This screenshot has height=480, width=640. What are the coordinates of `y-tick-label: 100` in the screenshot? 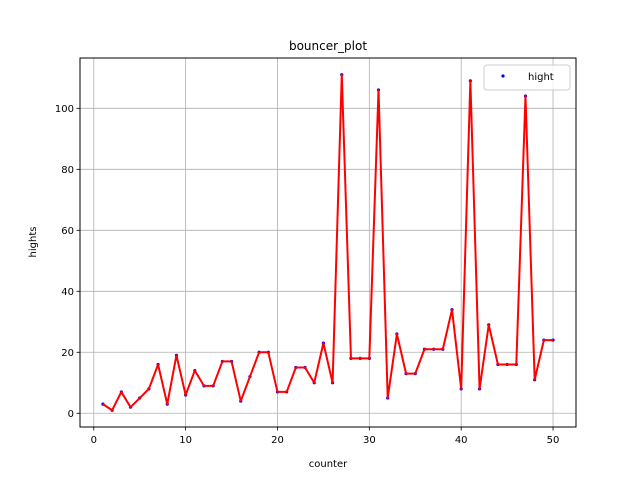 It's located at (64, 109).